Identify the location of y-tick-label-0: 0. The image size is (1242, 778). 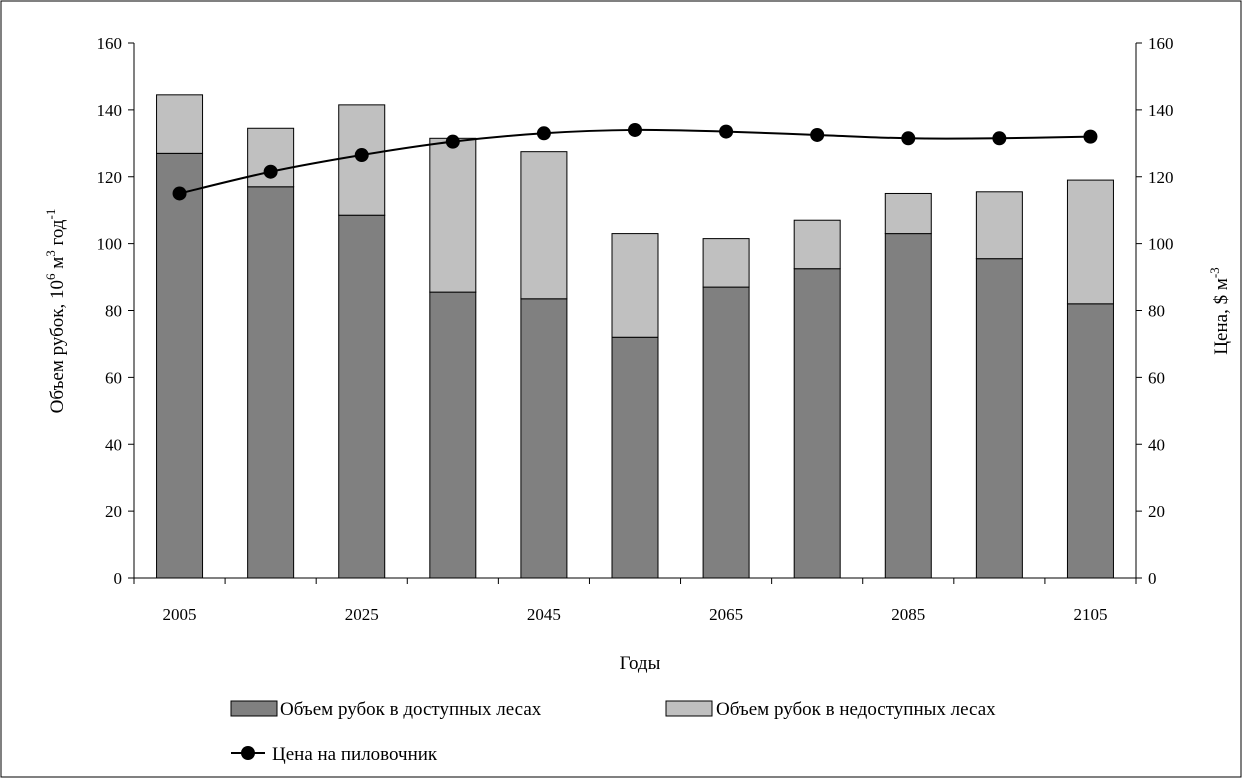
(118, 578).